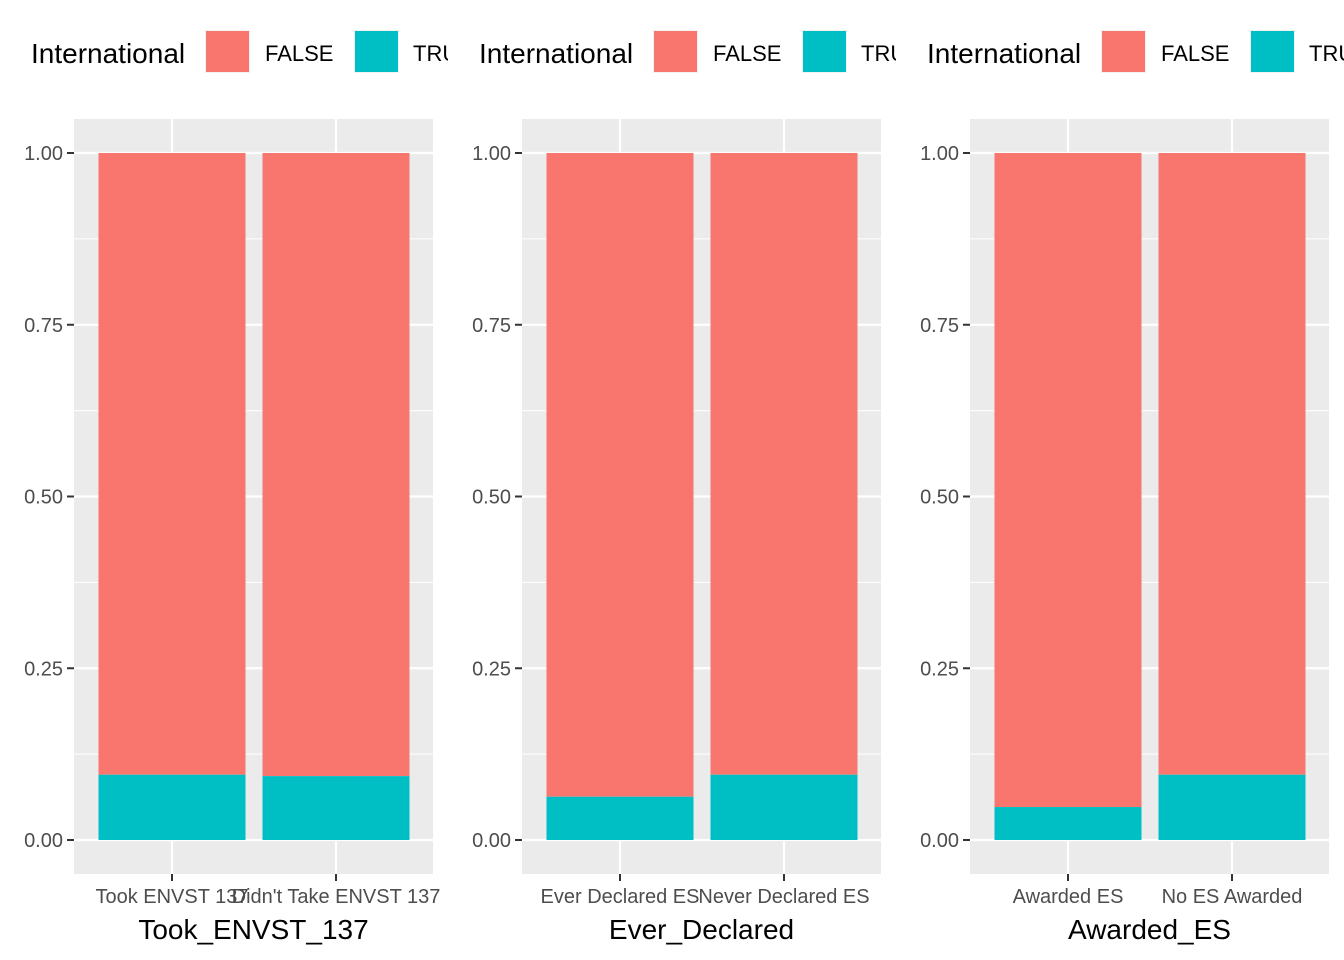 The image size is (1344, 960). I want to click on x-axis-title: Awarded_ES, so click(1149, 929).